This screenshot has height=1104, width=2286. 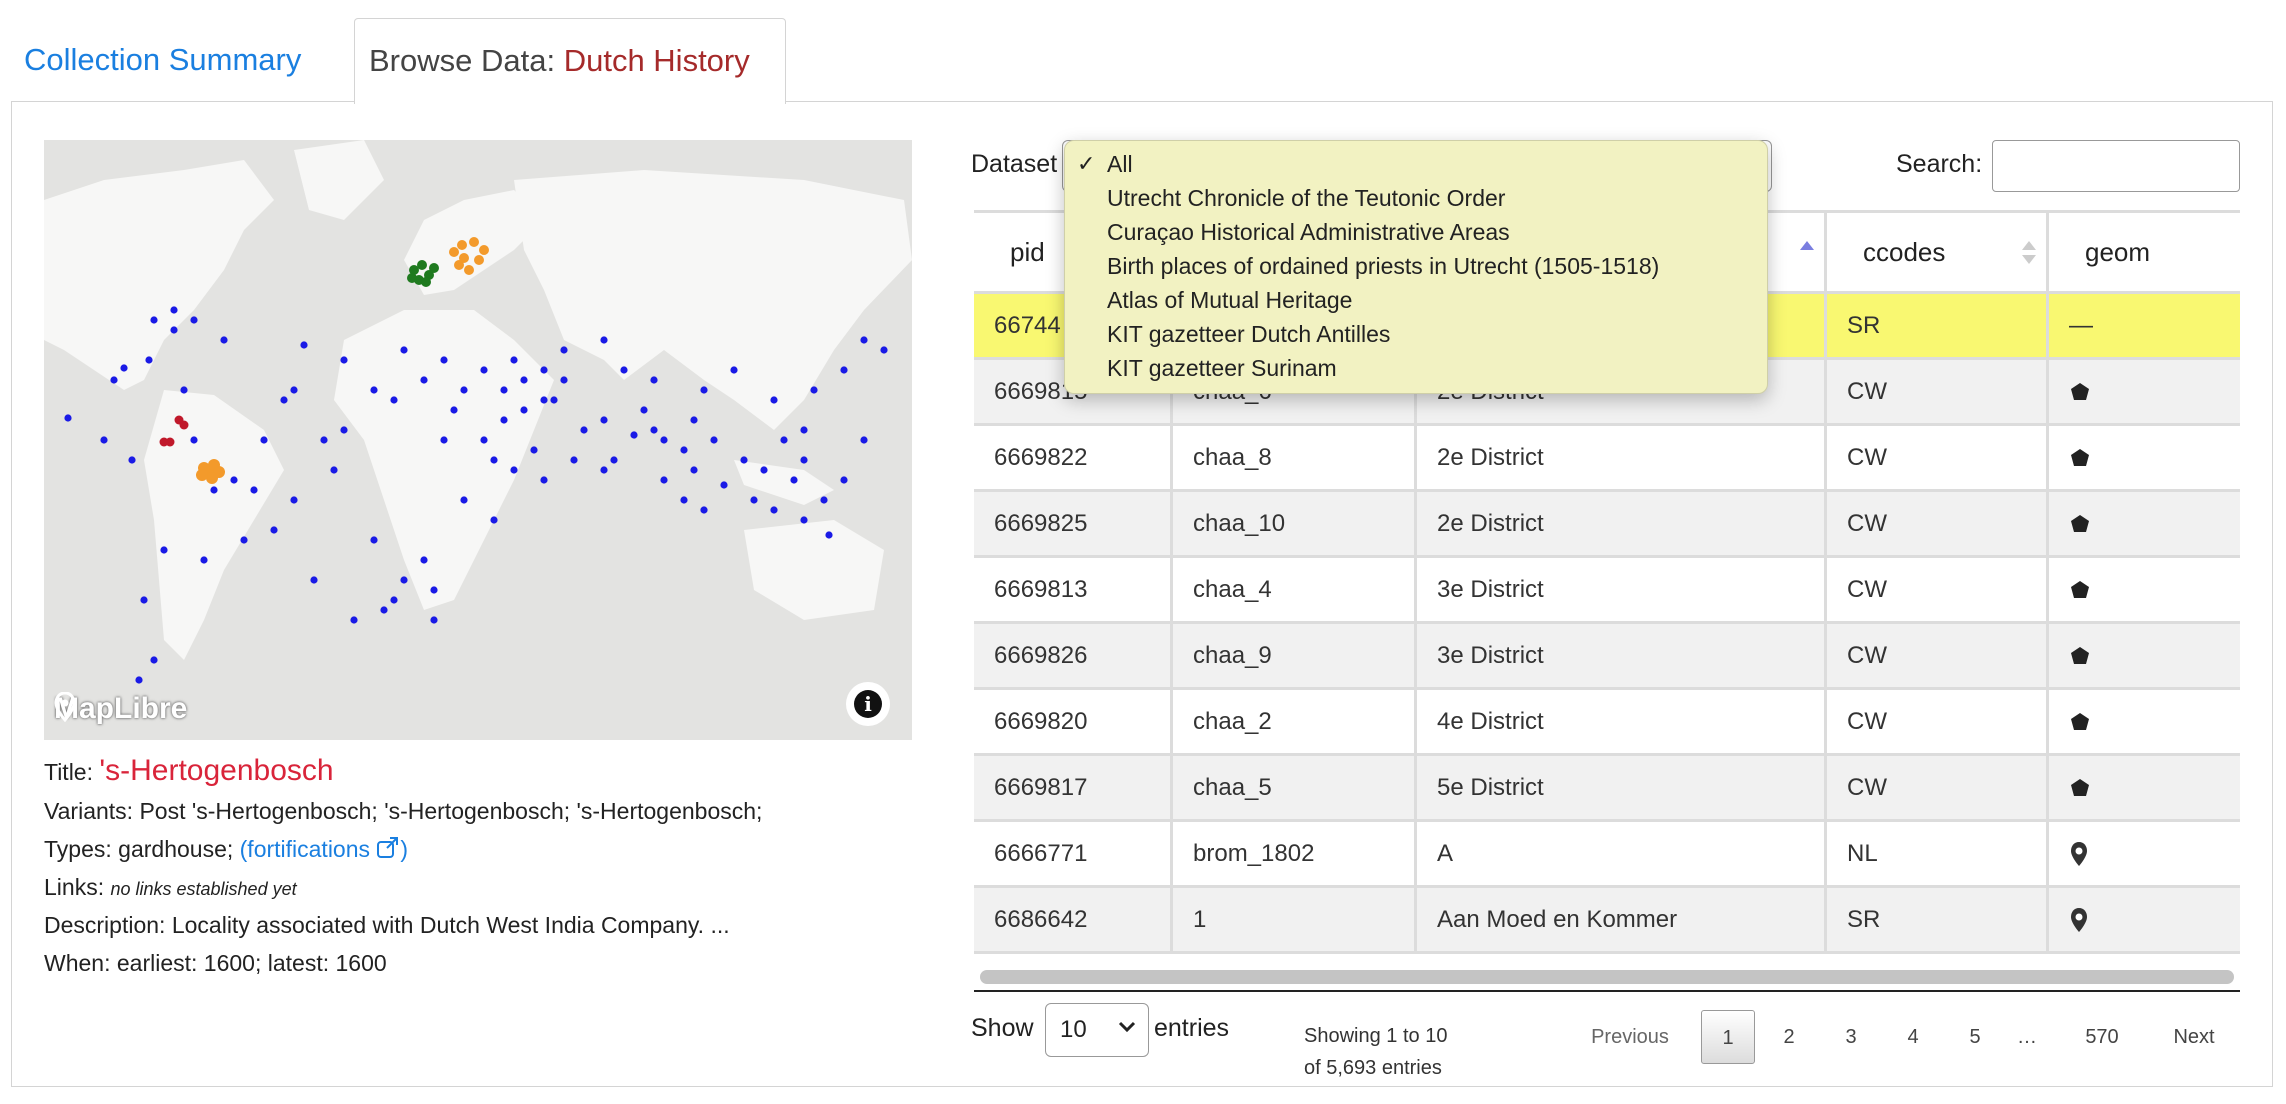 I want to click on table-row: 6669820 chaa_2 4e District CW, so click(x=1607, y=723).